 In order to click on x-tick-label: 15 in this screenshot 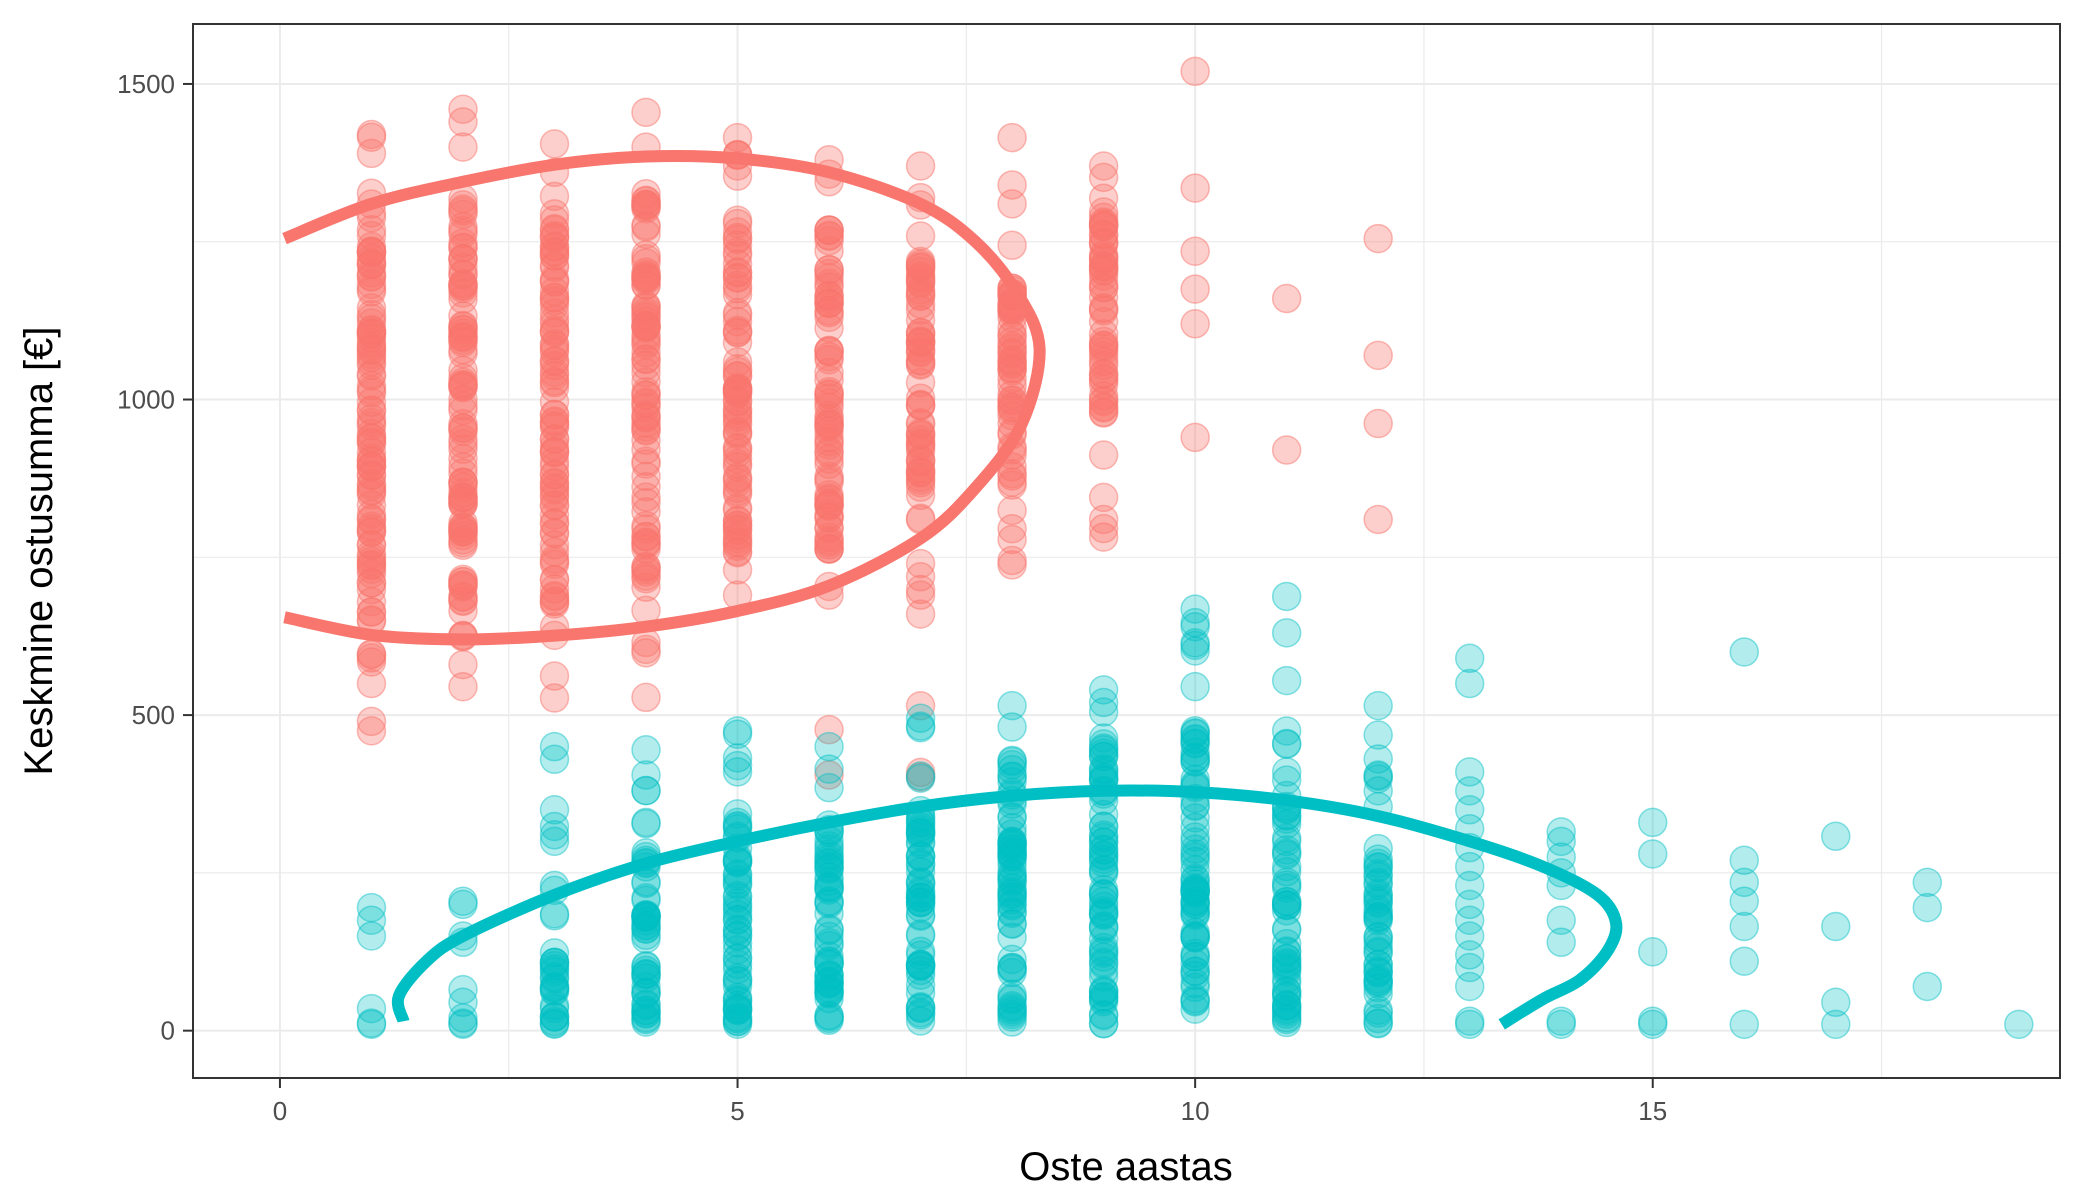, I will do `click(1652, 1111)`.